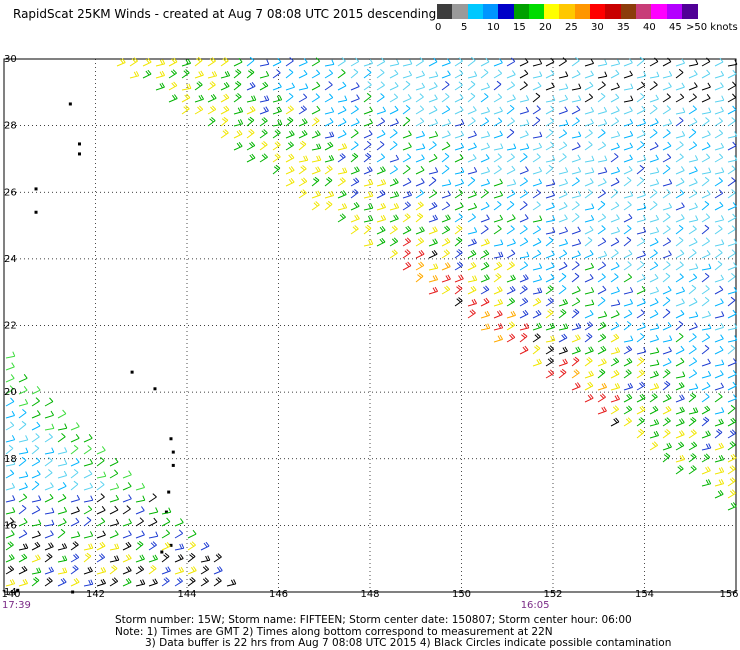 The image size is (740, 650). What do you see at coordinates (10, 59) in the screenshot?
I see `latitude-tick-label: 30` at bounding box center [10, 59].